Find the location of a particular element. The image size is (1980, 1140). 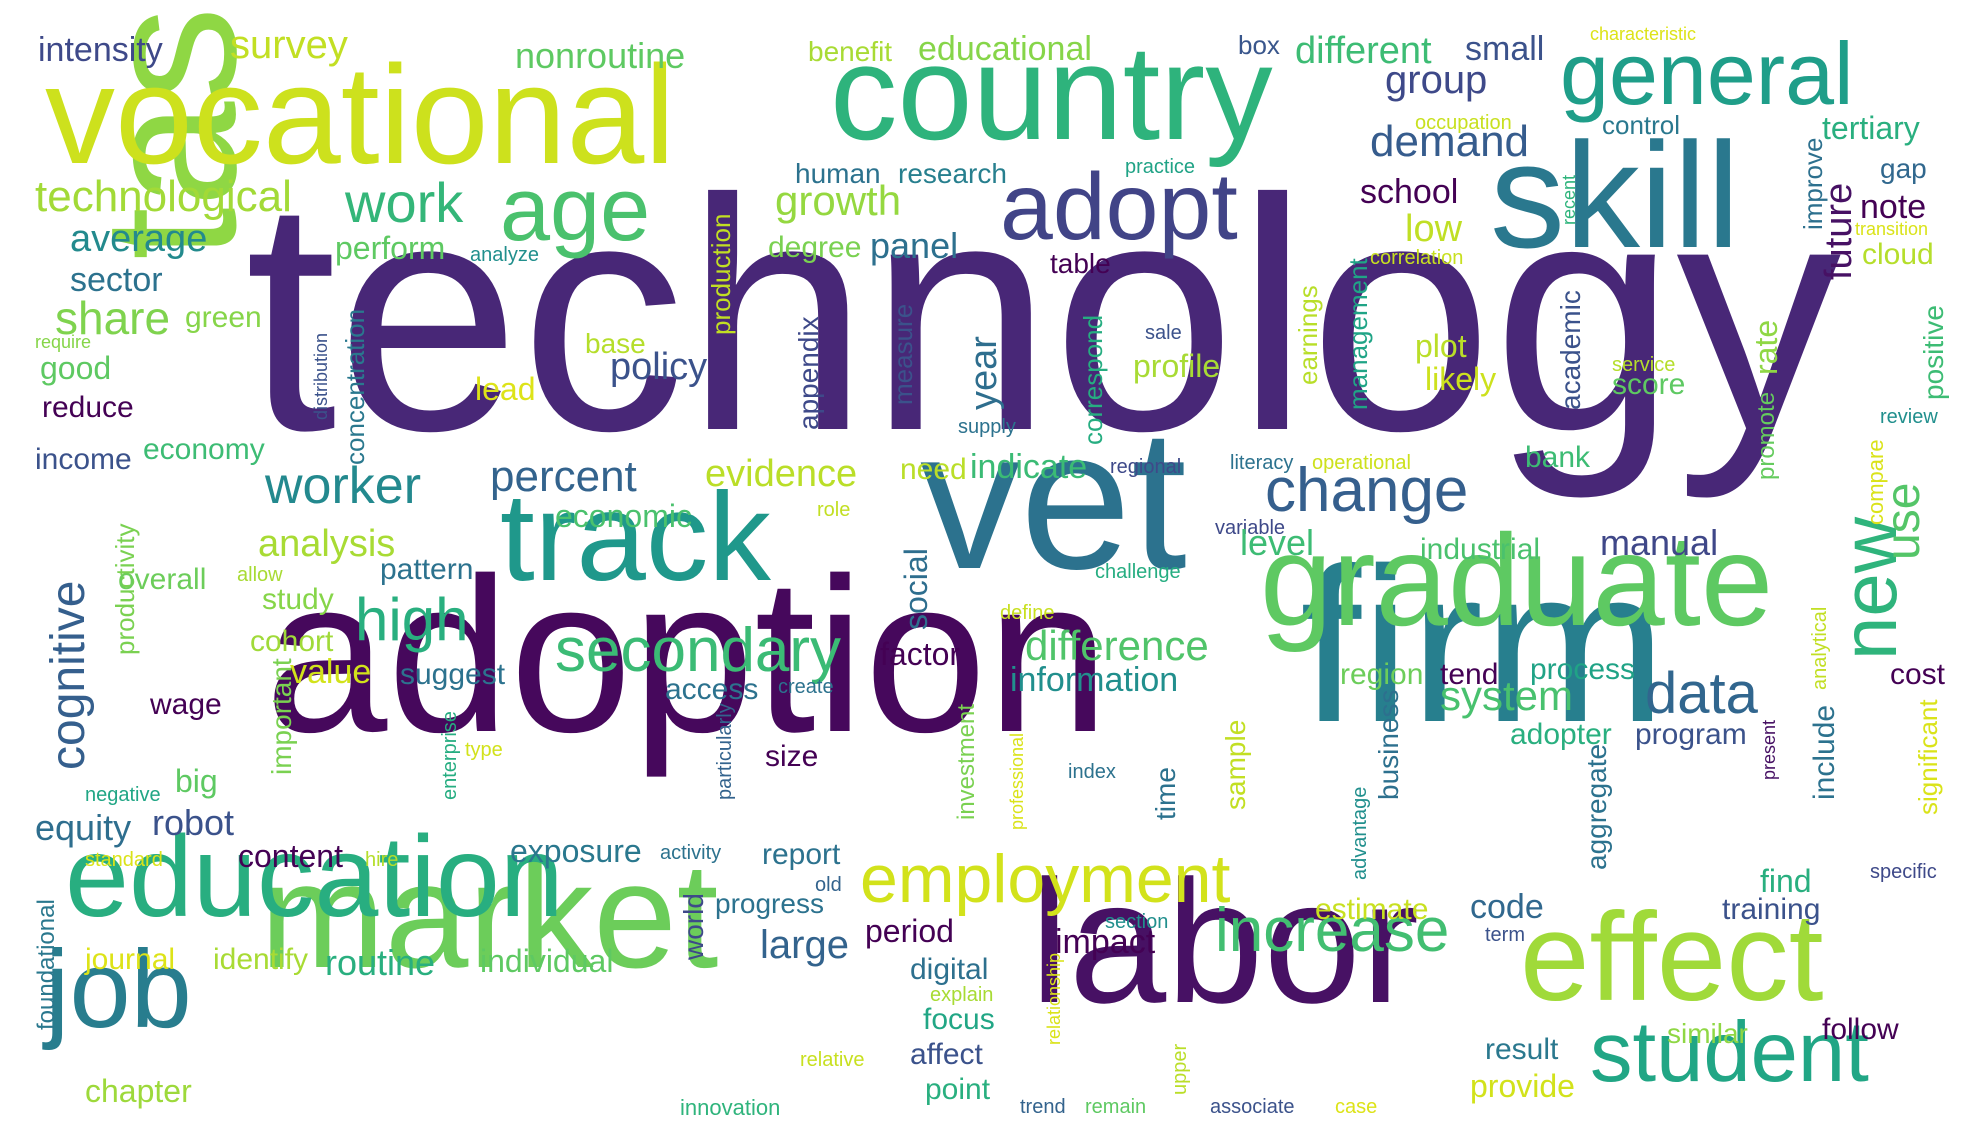

word-academic: academic is located at coordinates (1570, 350).